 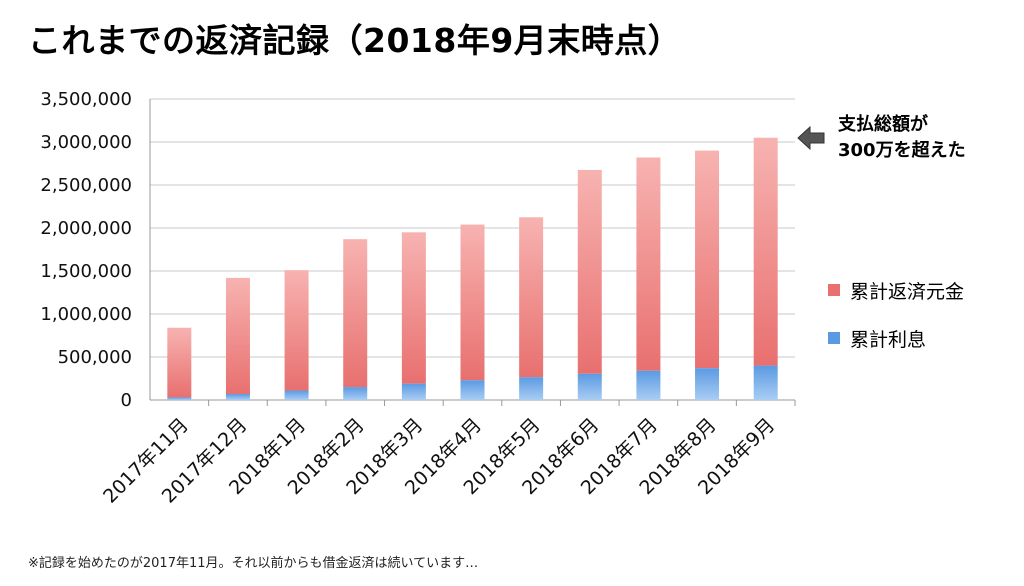 What do you see at coordinates (86, 185) in the screenshot?
I see `y-tick-label: 2,500,000` at bounding box center [86, 185].